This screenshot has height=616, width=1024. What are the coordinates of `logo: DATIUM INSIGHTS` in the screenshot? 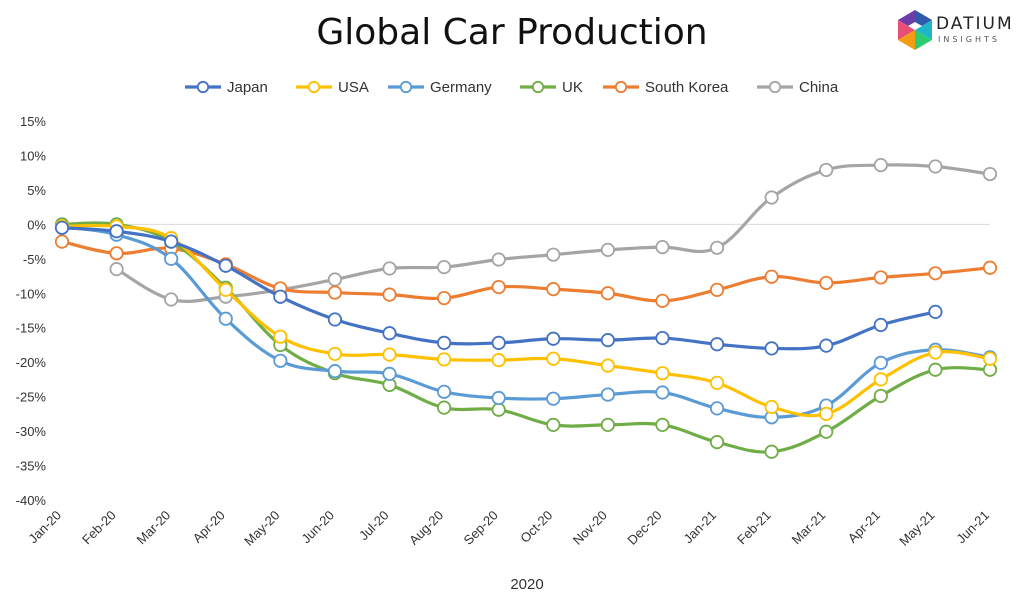 It's located at (958, 32).